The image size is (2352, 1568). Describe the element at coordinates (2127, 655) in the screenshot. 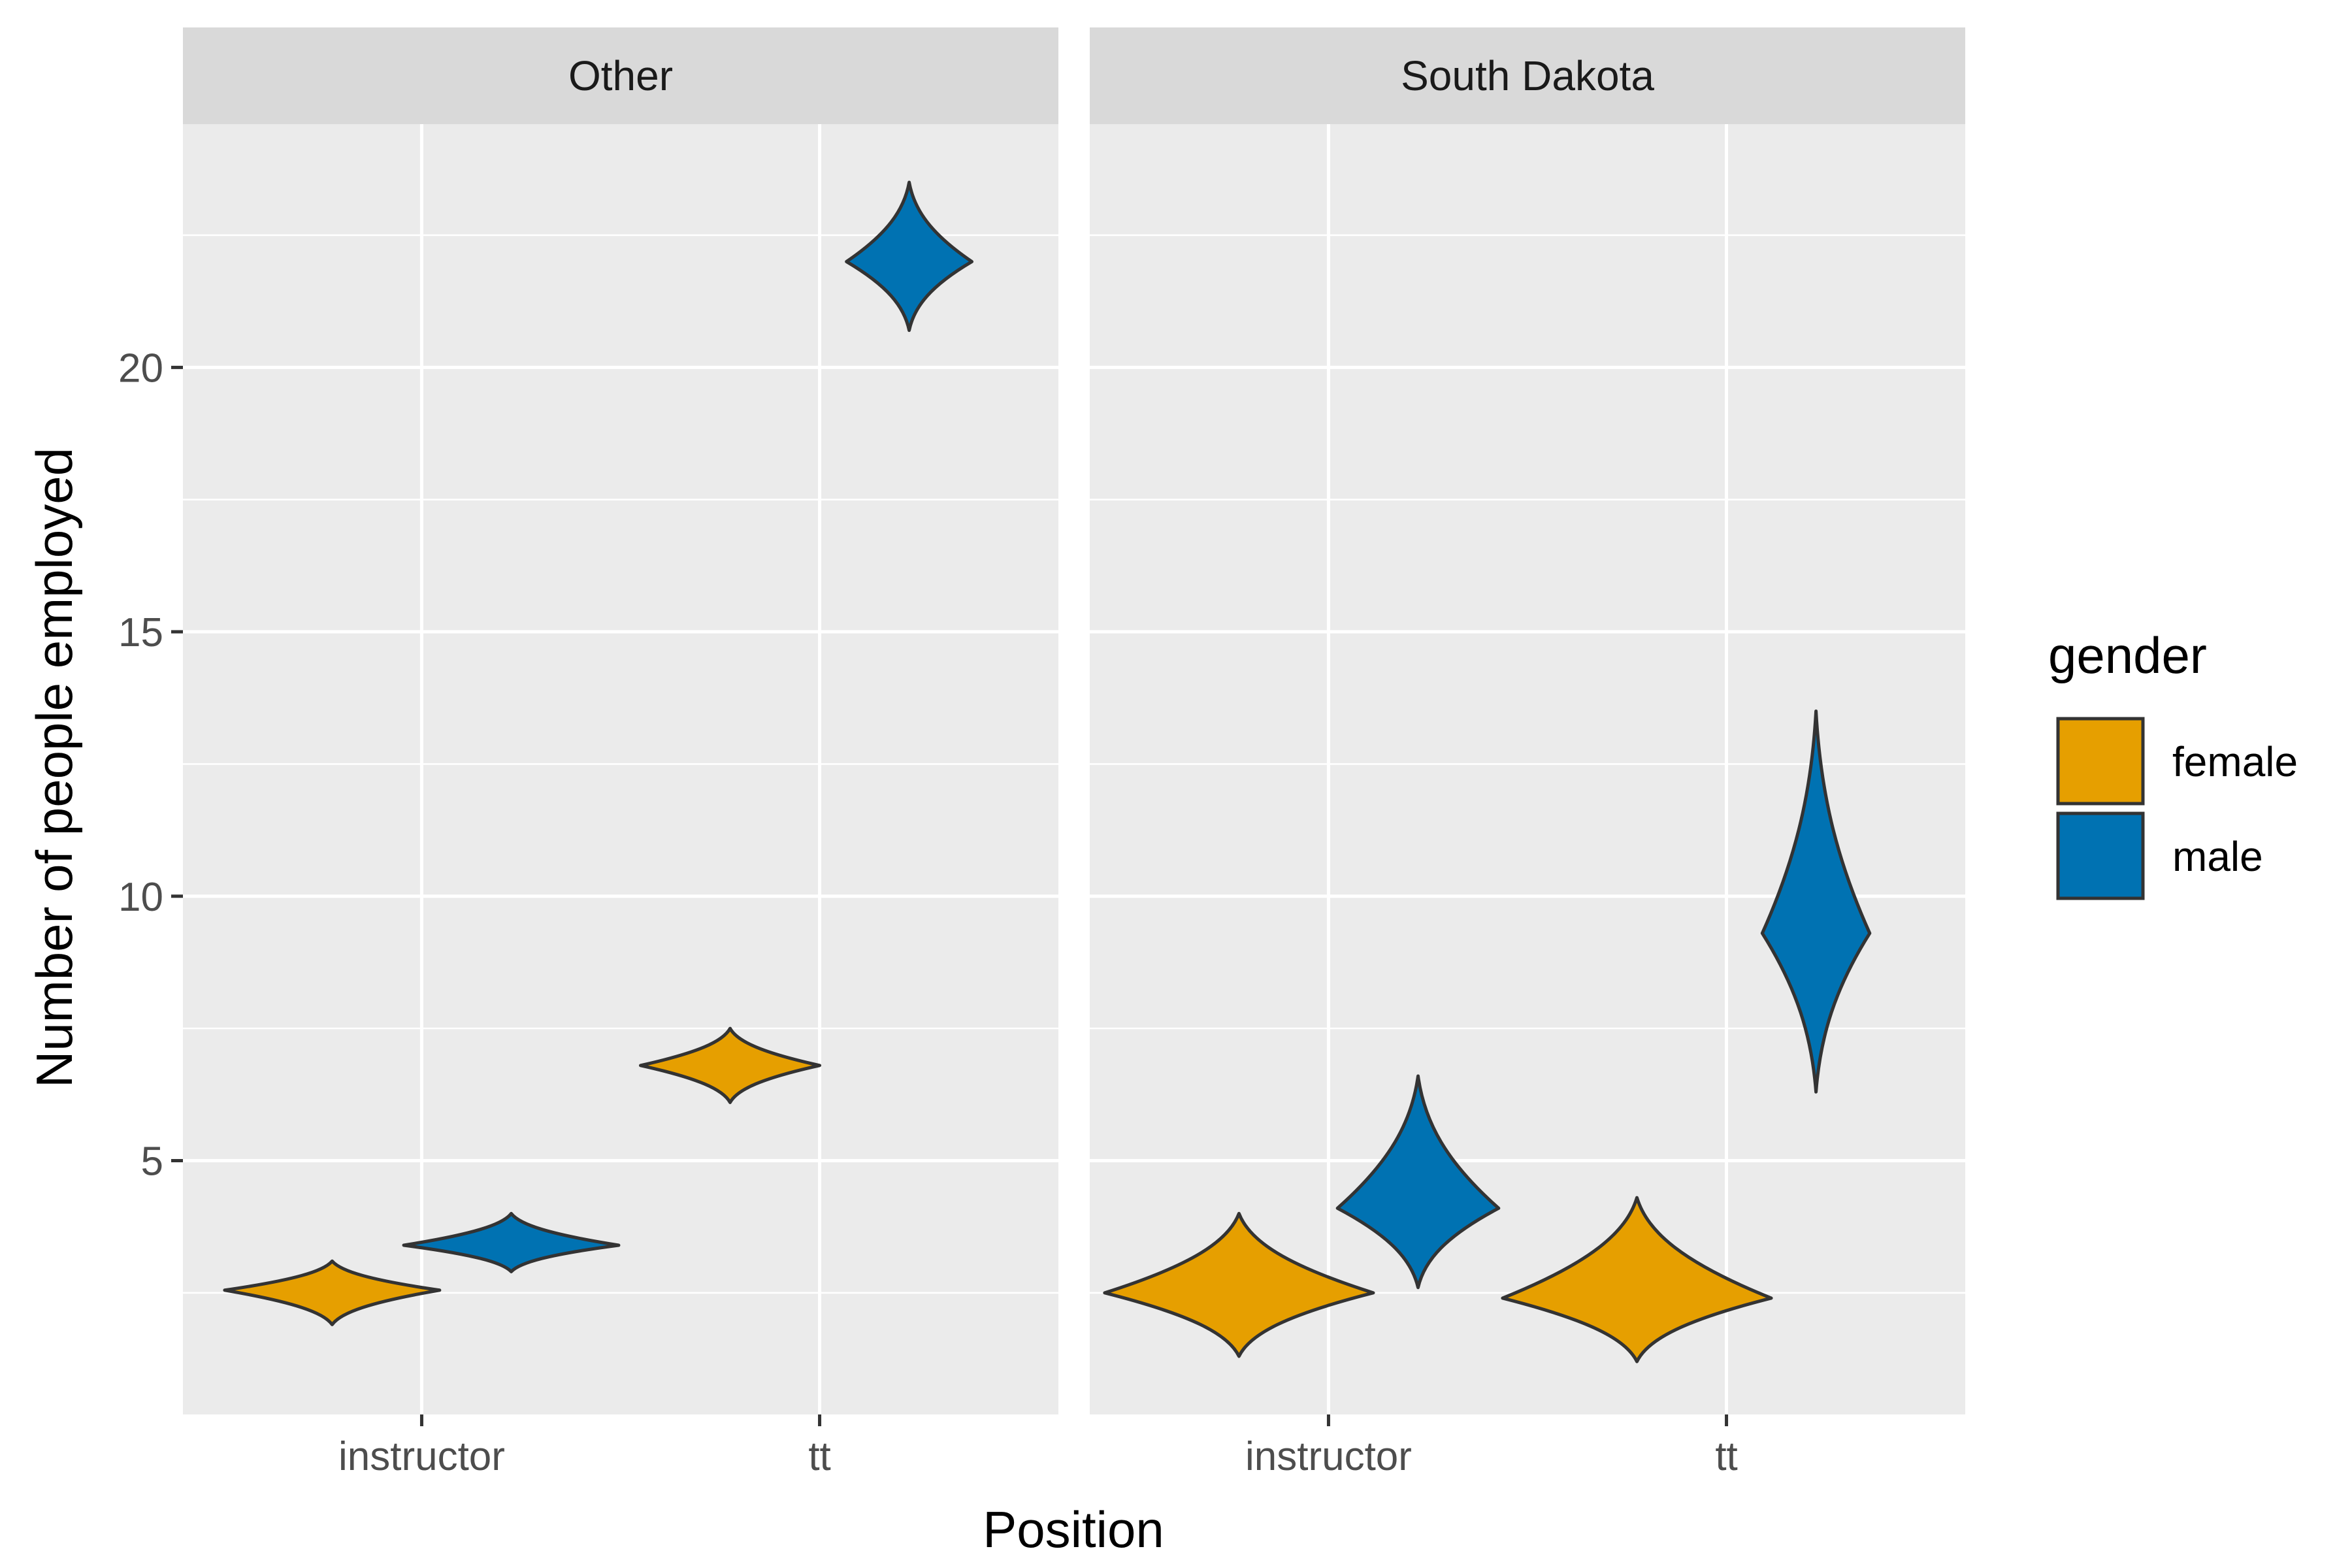

I see `legend-title: gender` at that location.